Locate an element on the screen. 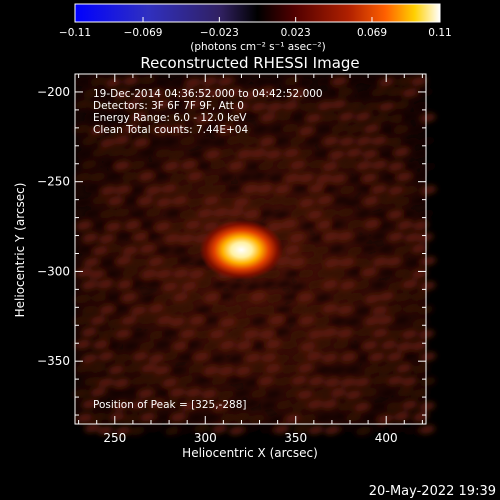 Image resolution: width=500 pixels, height=500 pixels. x-tick-label: 400 is located at coordinates (386, 438).